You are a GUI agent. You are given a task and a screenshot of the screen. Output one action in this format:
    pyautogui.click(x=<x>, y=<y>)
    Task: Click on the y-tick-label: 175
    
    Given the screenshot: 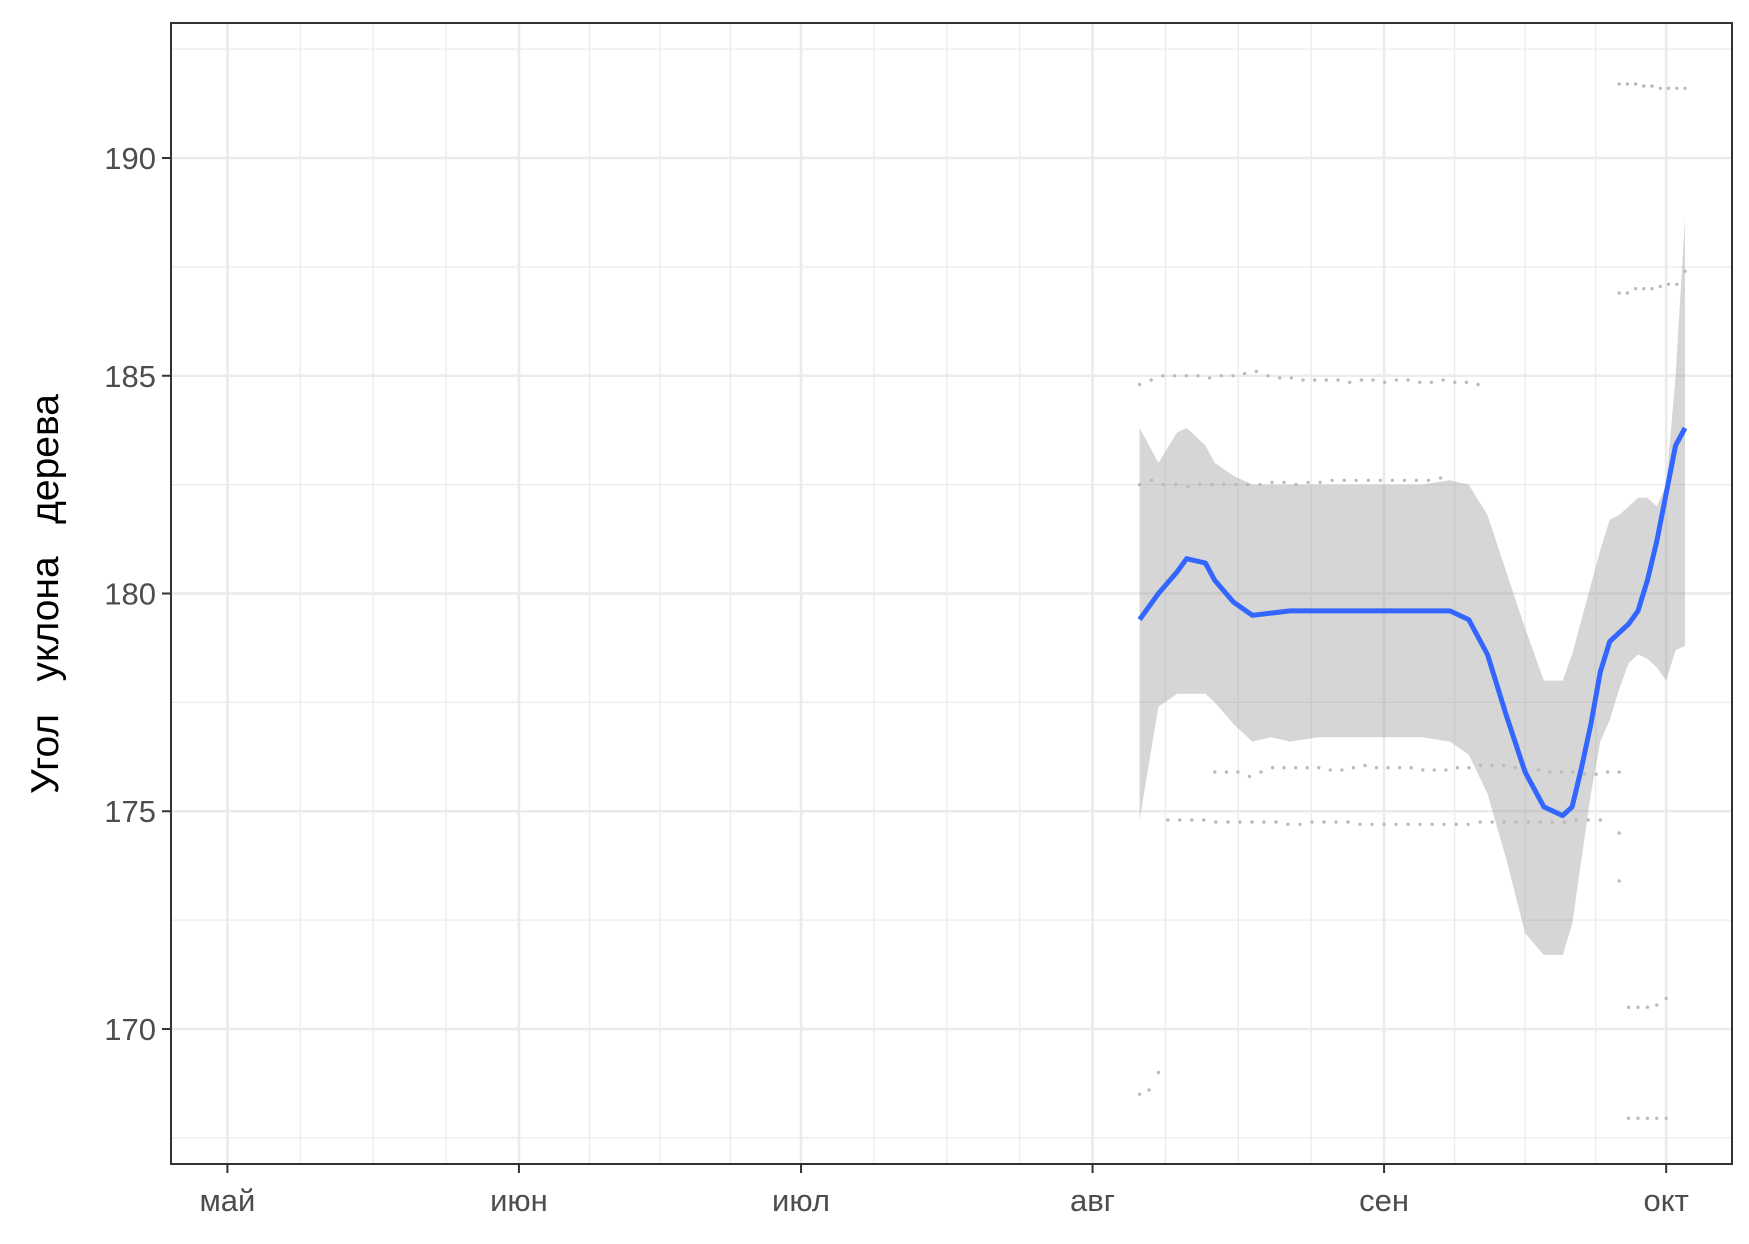 What is the action you would take?
    pyautogui.click(x=130, y=811)
    